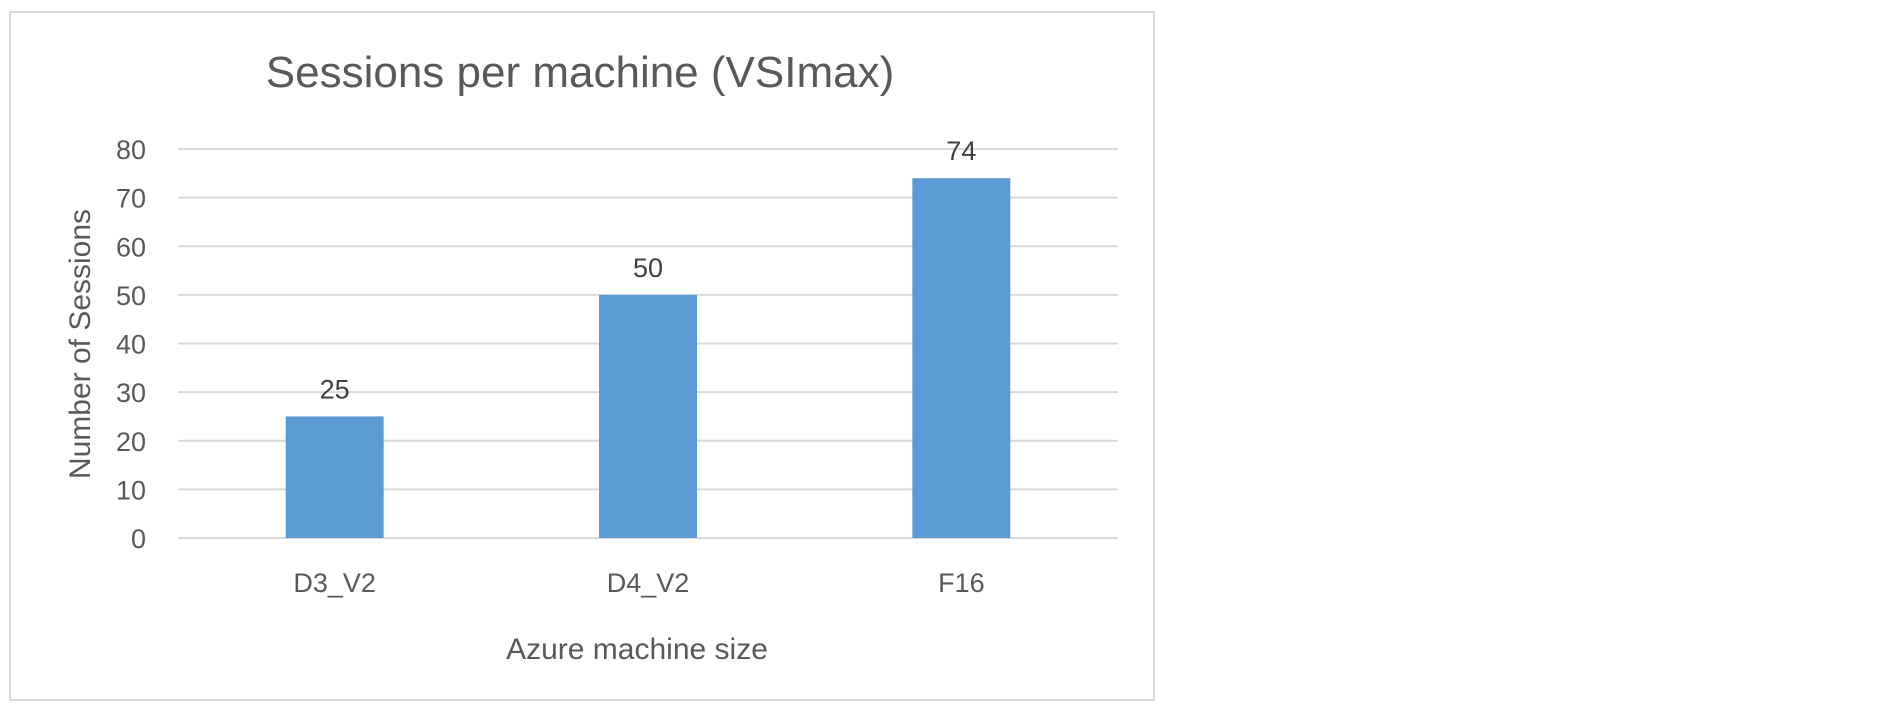 This screenshot has height=710, width=1882. Describe the element at coordinates (131, 150) in the screenshot. I see `y-tick-label: 80` at that location.